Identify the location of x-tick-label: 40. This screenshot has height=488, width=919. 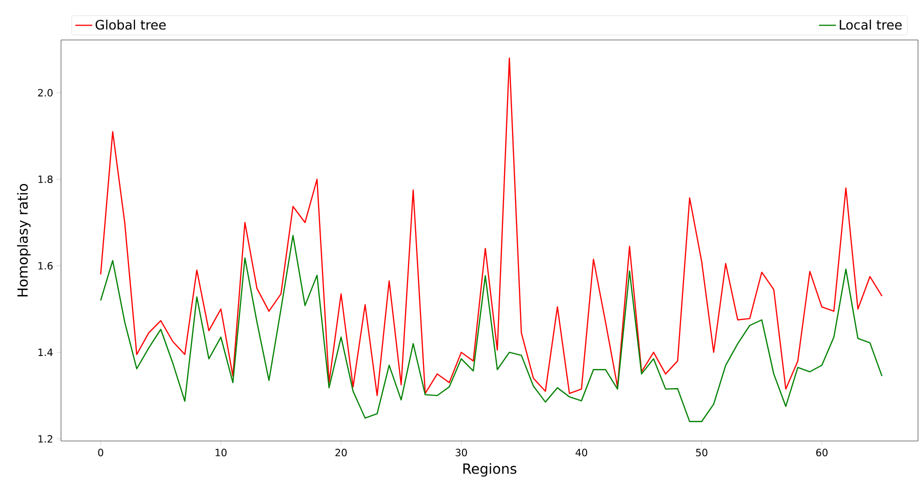
(582, 452).